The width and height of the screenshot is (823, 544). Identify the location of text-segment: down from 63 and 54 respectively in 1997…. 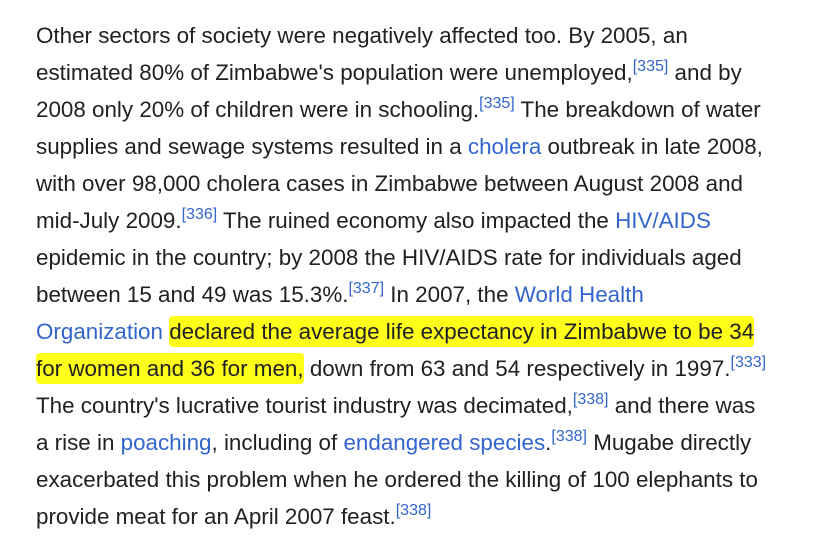
(517, 368).